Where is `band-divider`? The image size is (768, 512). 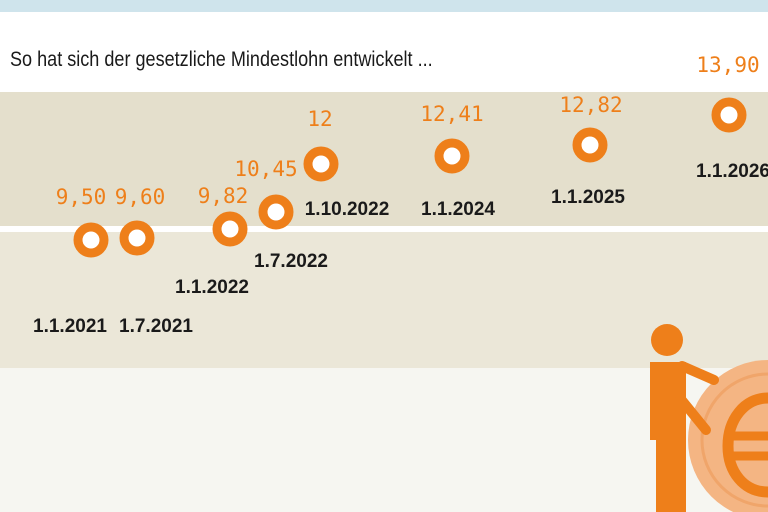
band-divider is located at coordinates (384, 229).